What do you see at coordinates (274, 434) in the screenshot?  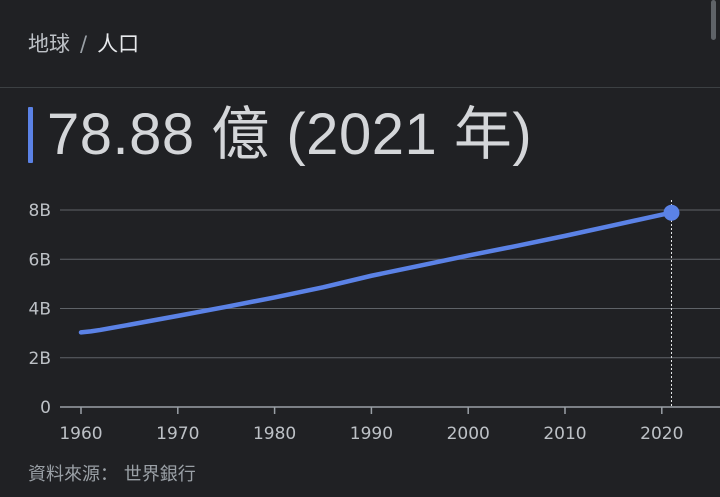 I see `x-tick-label: 1980` at bounding box center [274, 434].